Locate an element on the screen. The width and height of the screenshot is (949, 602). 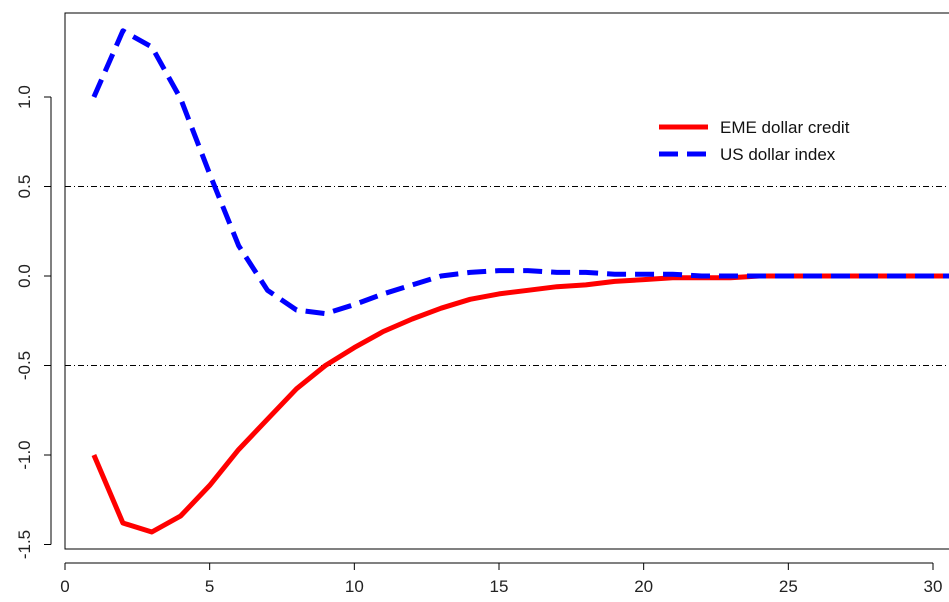
legend-label-eme-dollar-credit: EME dollar credit is located at coordinates (785, 127).